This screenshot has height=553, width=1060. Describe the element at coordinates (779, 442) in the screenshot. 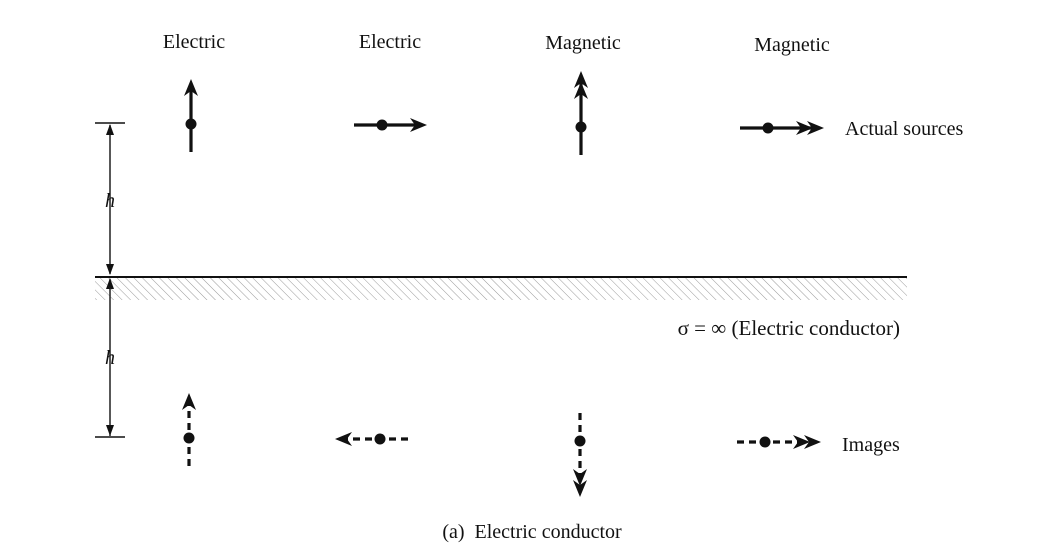

I see `image-magnetic-horizontal` at that location.